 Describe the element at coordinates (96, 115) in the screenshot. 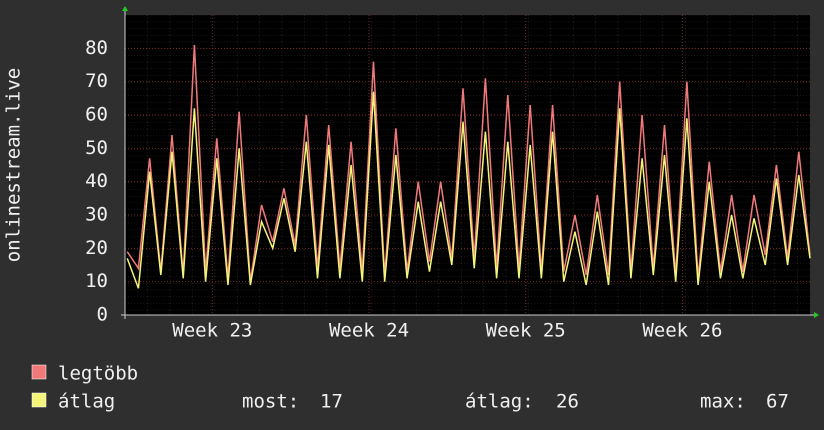

I see `y-tick-label: 60` at that location.